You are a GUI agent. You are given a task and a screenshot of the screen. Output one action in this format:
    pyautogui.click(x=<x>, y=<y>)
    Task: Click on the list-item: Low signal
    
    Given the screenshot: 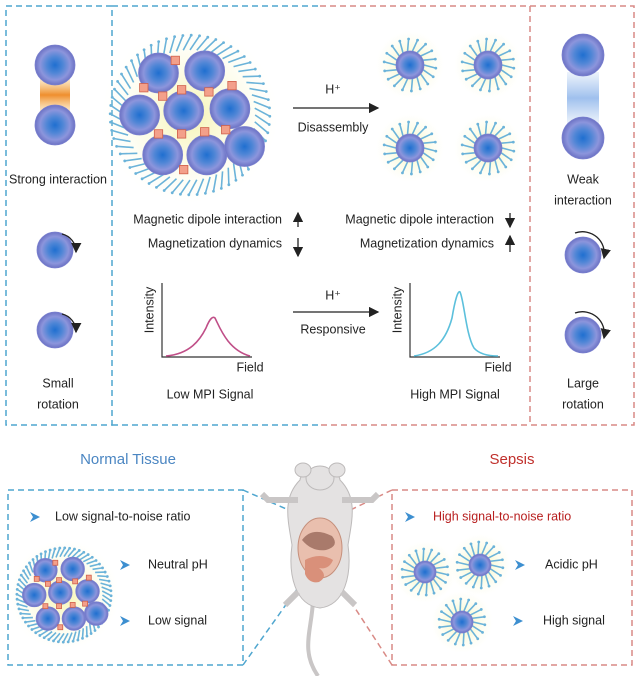 What is the action you would take?
    pyautogui.click(x=177, y=620)
    